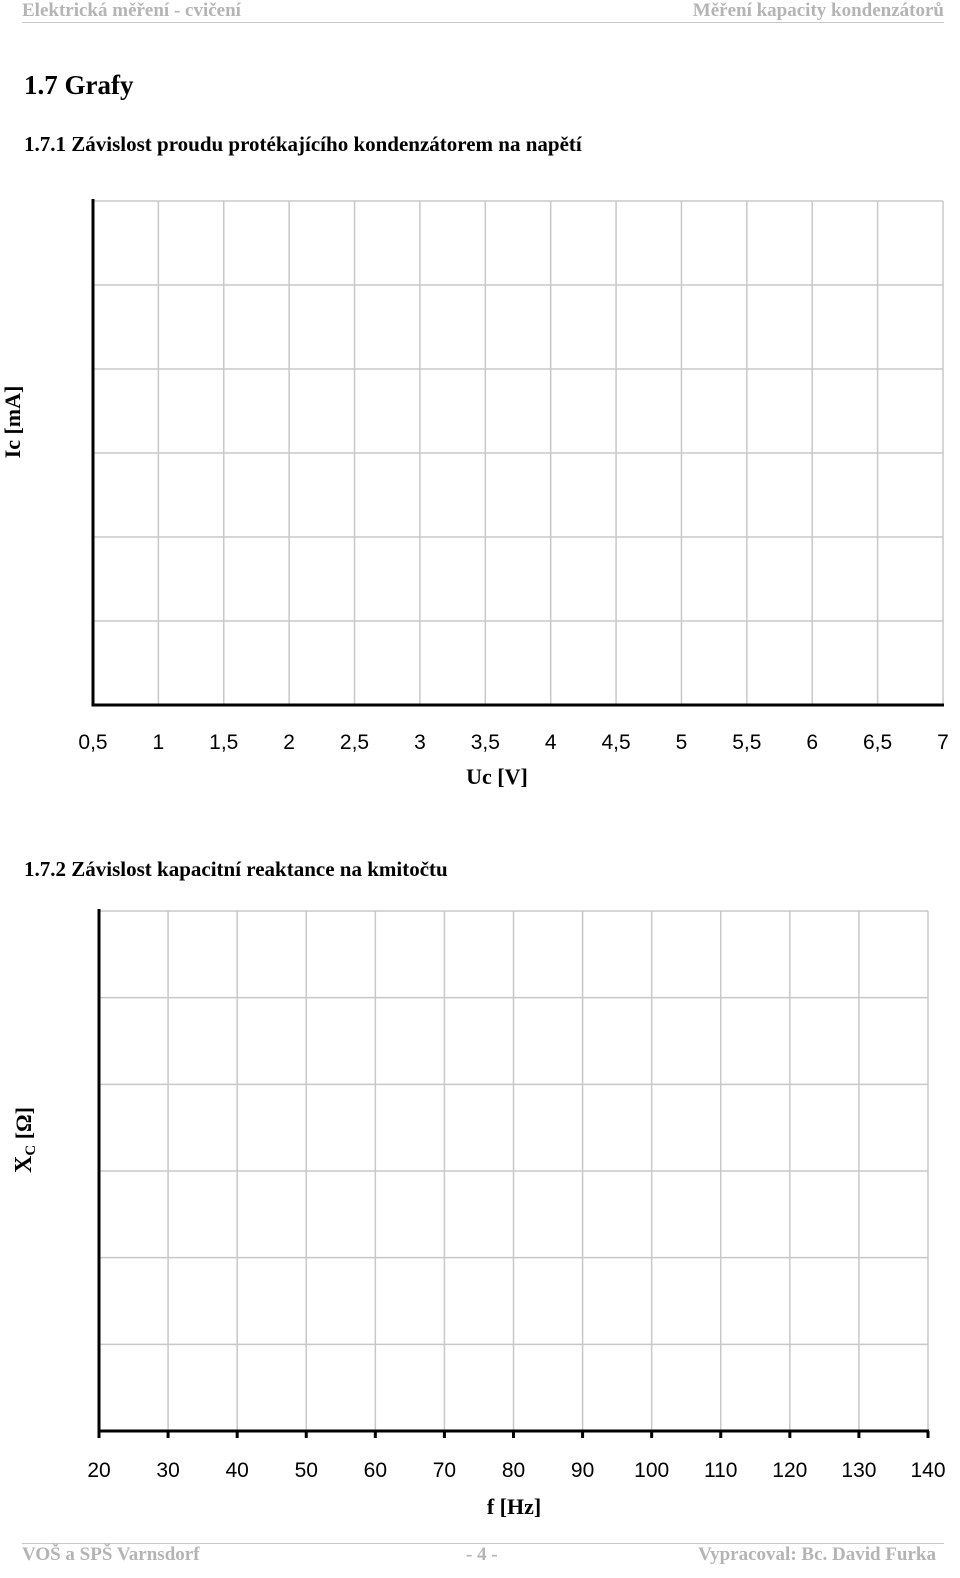 The height and width of the screenshot is (1578, 960). Describe the element at coordinates (236, 1470) in the screenshot. I see `chart2-x-tick-label: 40` at that location.